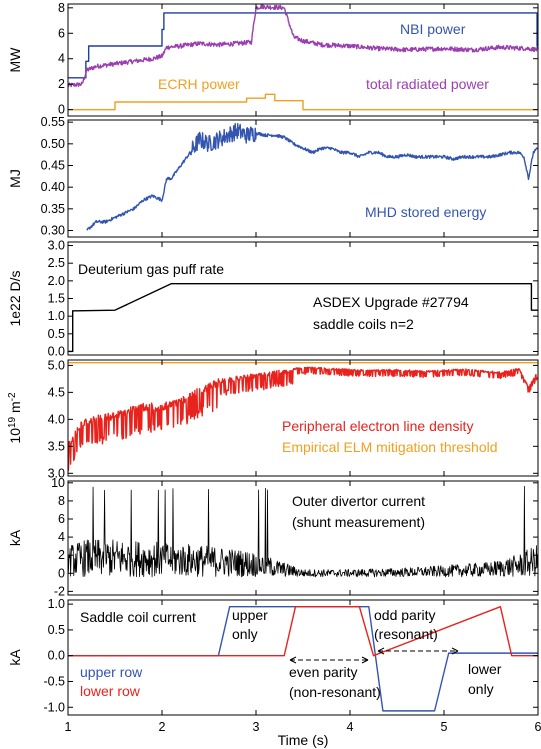 The width and height of the screenshot is (541, 749). I want to click on x-tick-label: 1, so click(68, 727).